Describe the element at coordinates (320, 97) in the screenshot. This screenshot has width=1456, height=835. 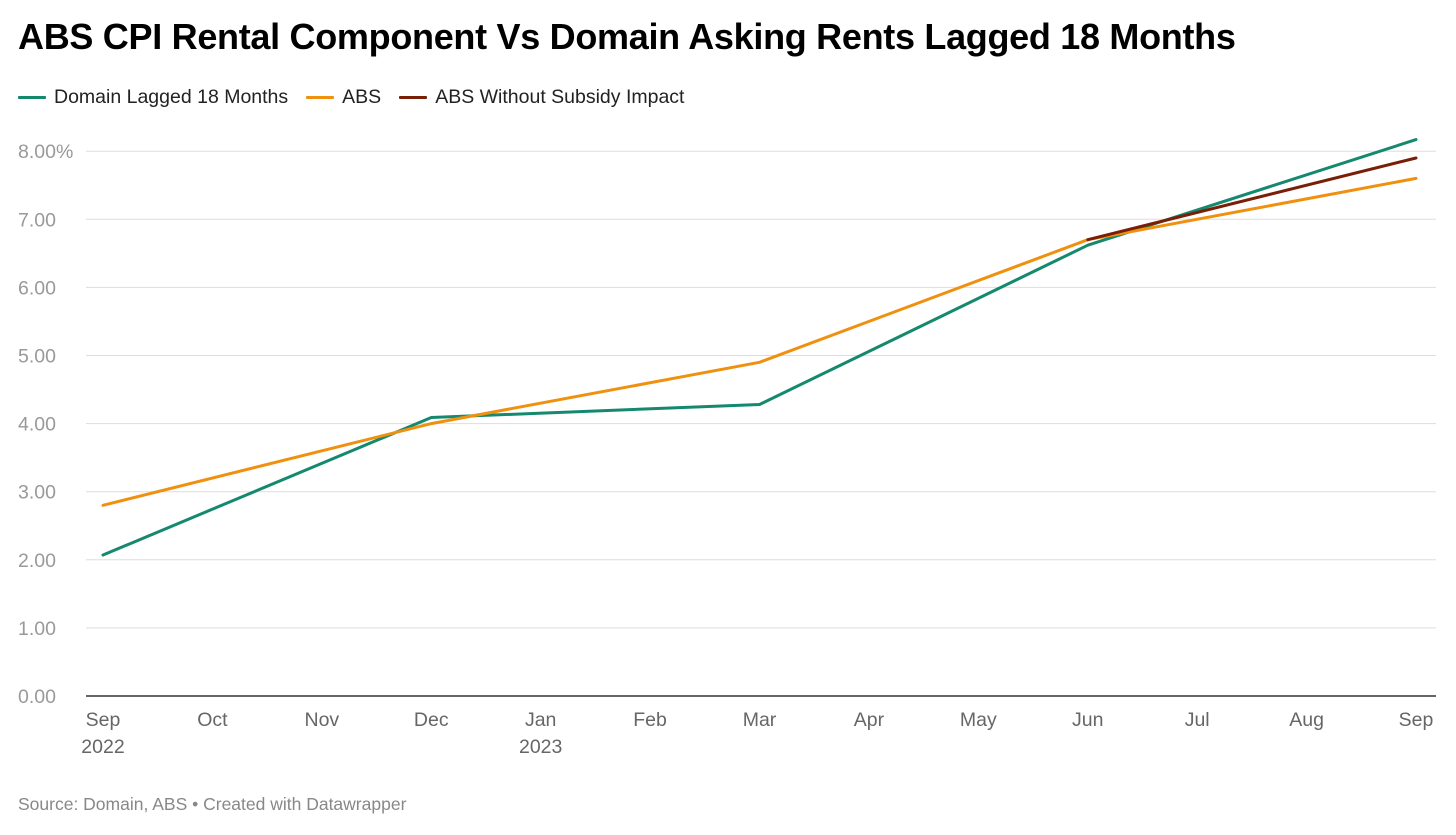
I see `legend-swatch-abs` at that location.